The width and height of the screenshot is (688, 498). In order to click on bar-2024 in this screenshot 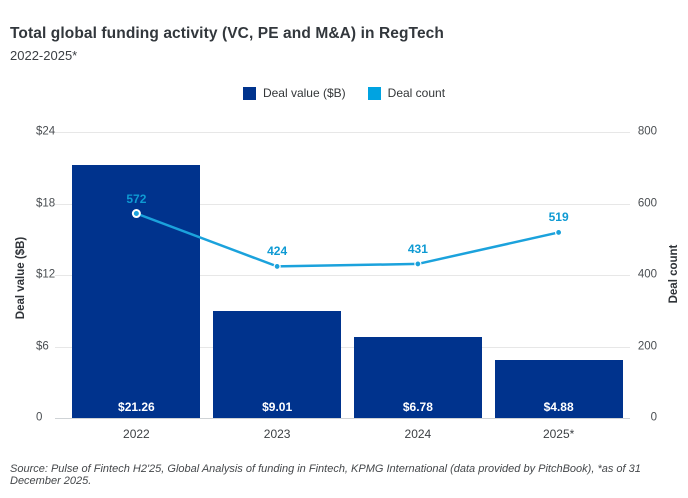, I will do `click(417, 377)`.